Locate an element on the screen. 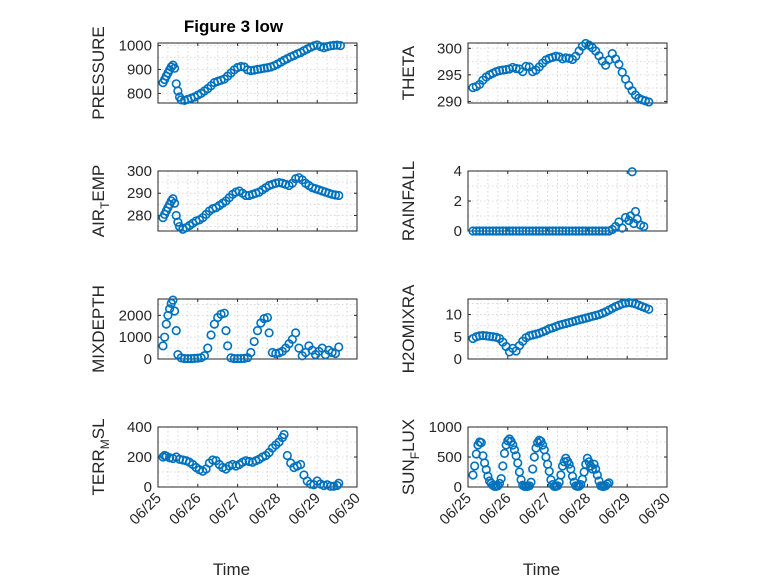  subplot-3: 280 290 300 AIRTEMP is located at coordinates (223, 200).